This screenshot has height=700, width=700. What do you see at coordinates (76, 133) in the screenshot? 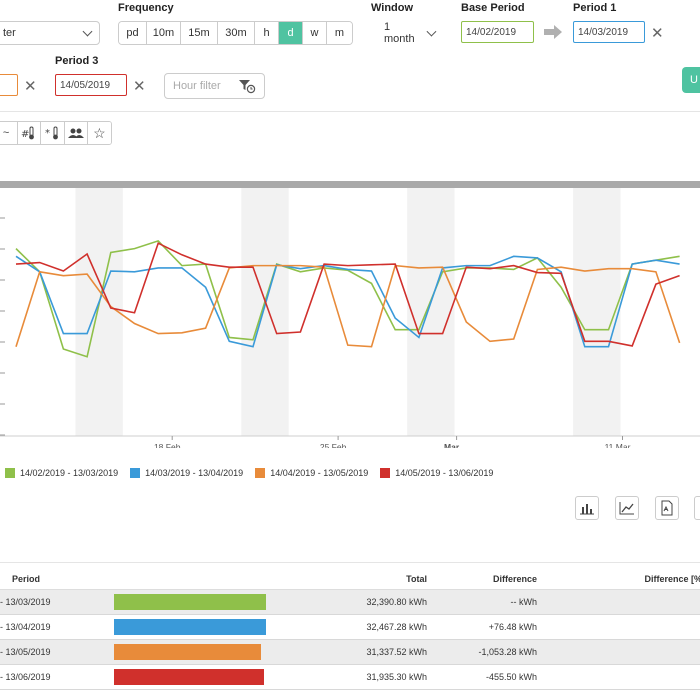
I see `users-icon` at bounding box center [76, 133].